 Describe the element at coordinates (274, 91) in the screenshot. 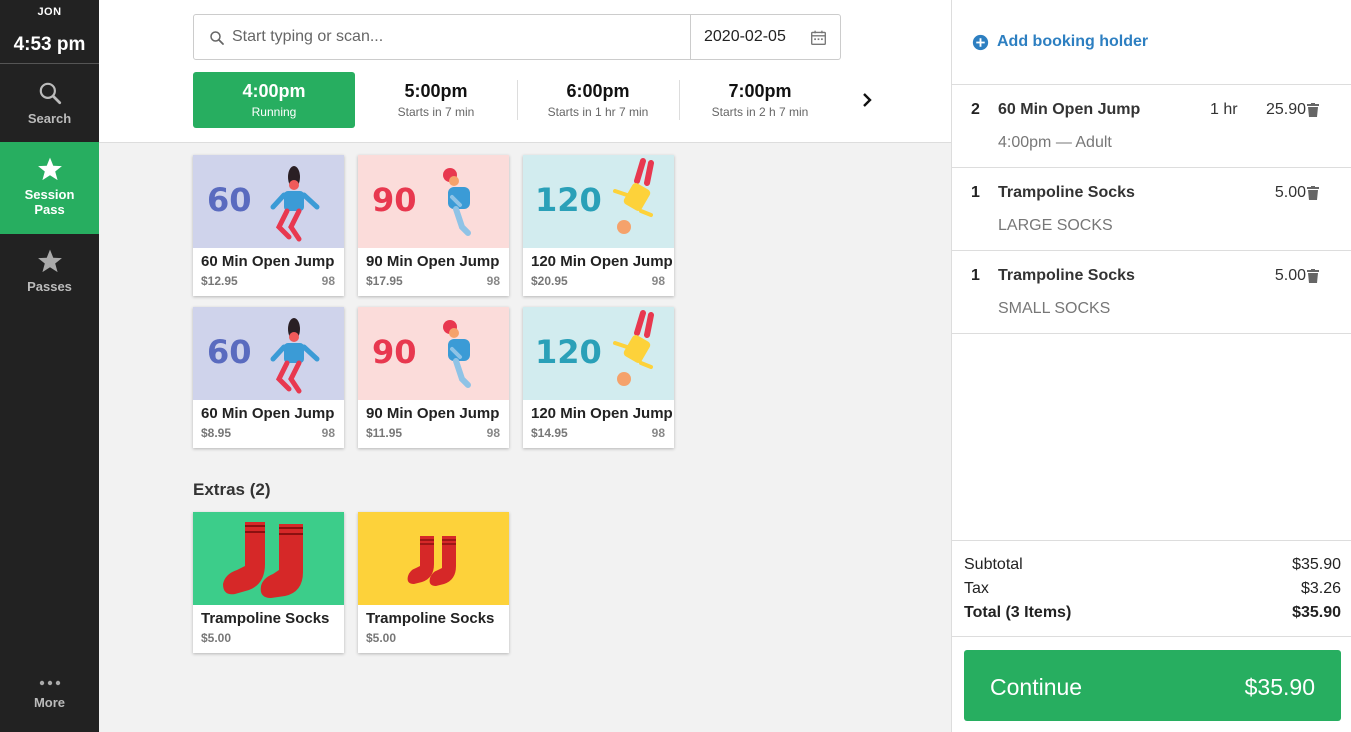

I see `slot-time: 4:00pm` at that location.